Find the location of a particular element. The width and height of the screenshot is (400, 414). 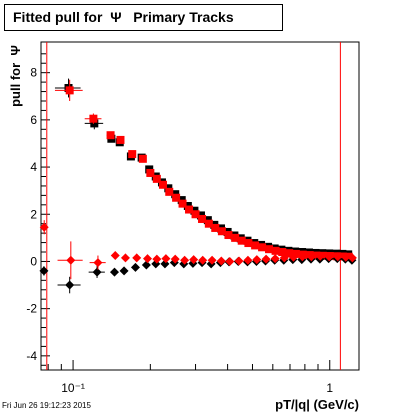

y-tick-label: 8 is located at coordinates (33, 73).